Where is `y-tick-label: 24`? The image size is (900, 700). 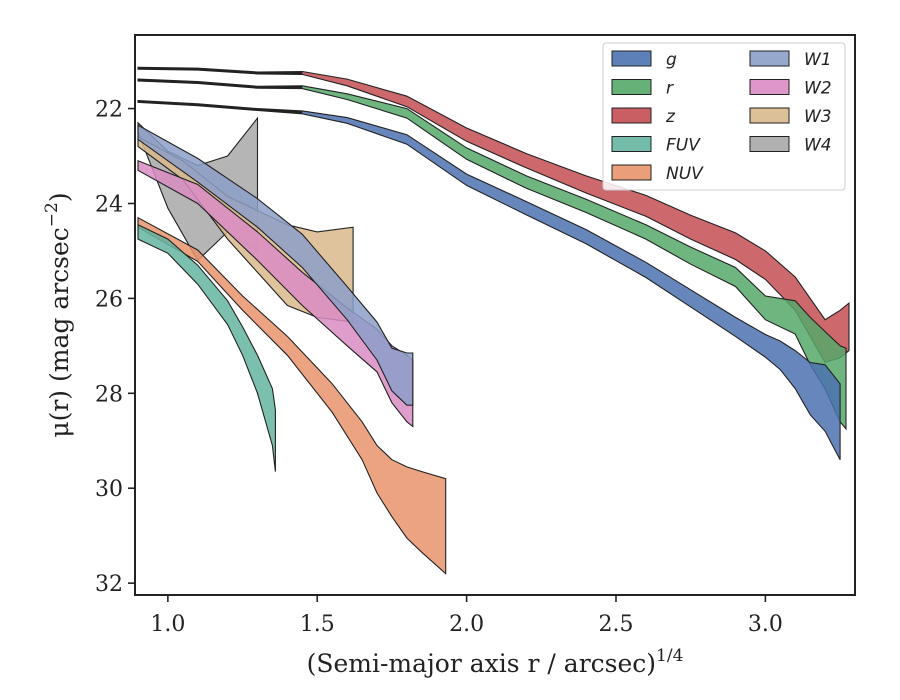 y-tick-label: 24 is located at coordinates (109, 204).